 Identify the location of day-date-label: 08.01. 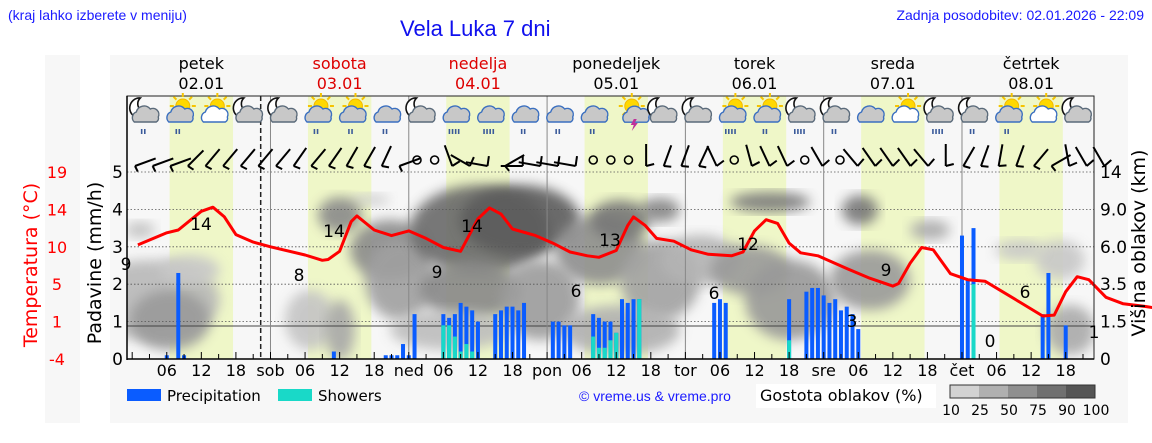
(1031, 83).